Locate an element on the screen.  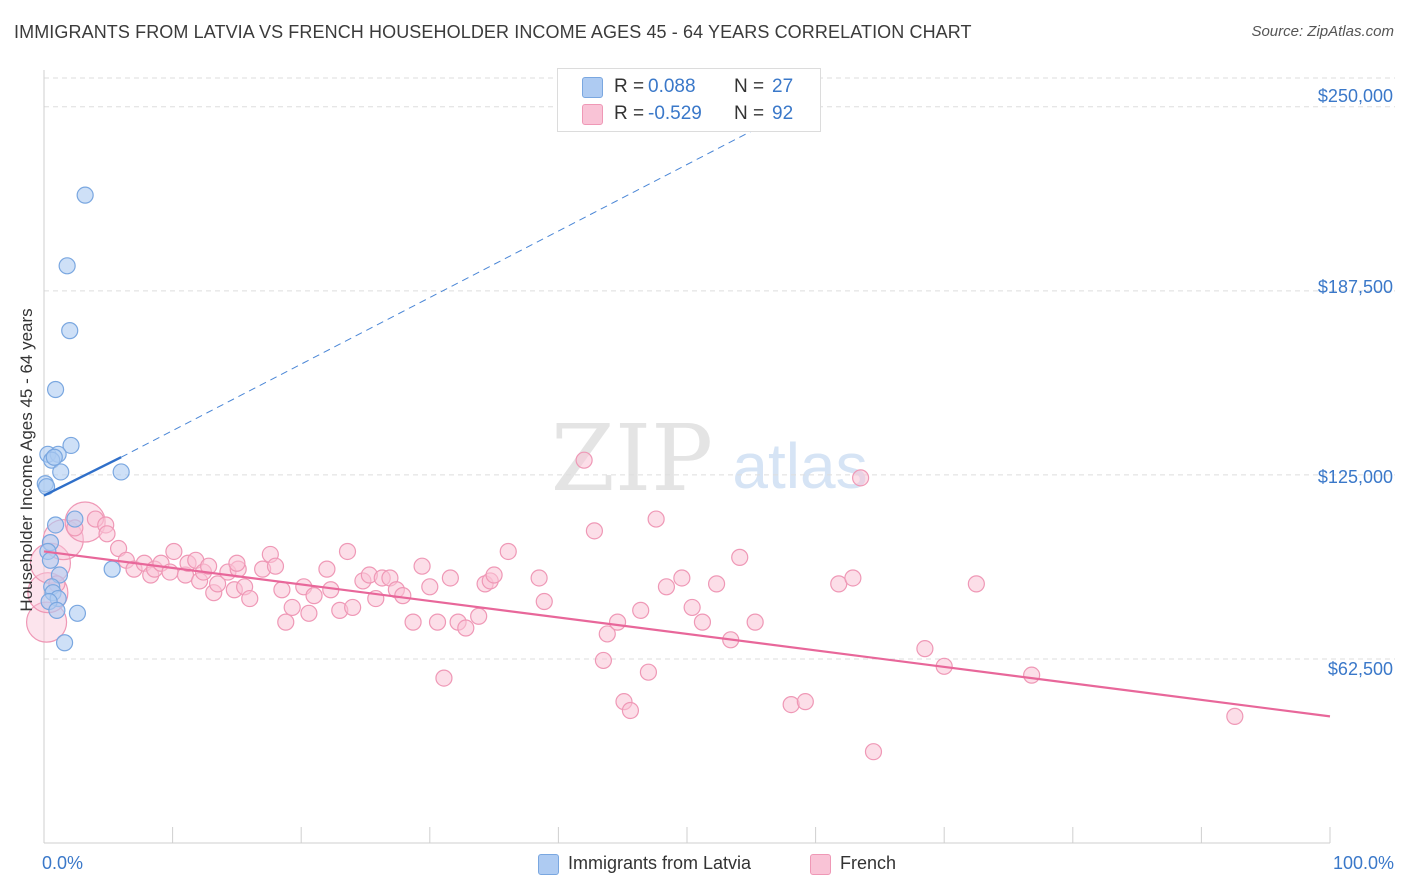
watermark: ZIP atlas is located at coordinates (709, 458).